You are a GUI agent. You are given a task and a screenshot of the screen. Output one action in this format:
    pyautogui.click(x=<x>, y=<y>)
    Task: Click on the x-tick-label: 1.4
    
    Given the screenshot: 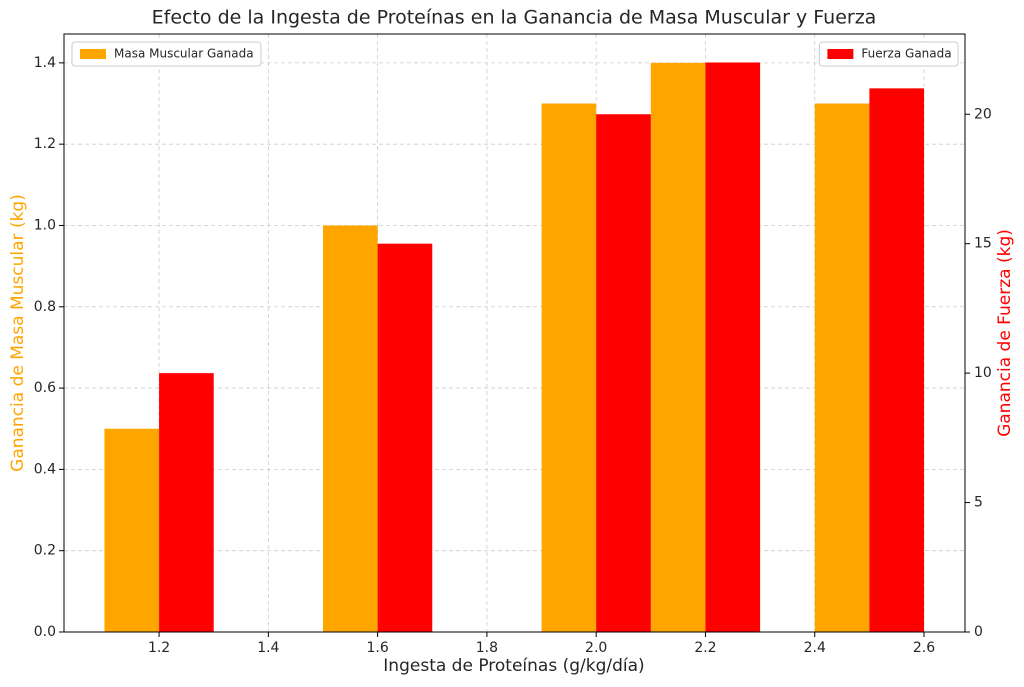 What is the action you would take?
    pyautogui.click(x=268, y=648)
    